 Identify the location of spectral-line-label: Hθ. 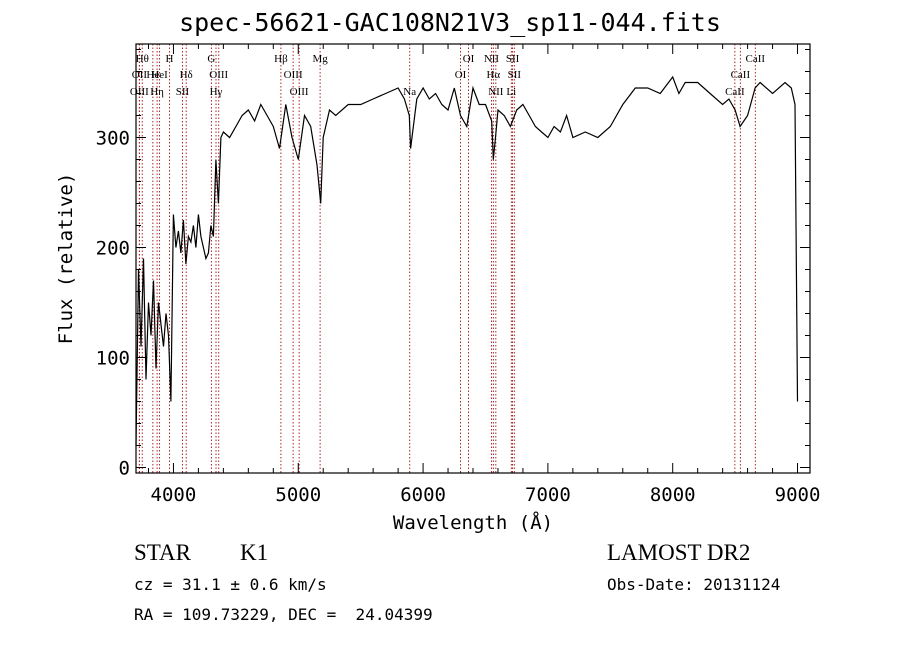
(142, 59).